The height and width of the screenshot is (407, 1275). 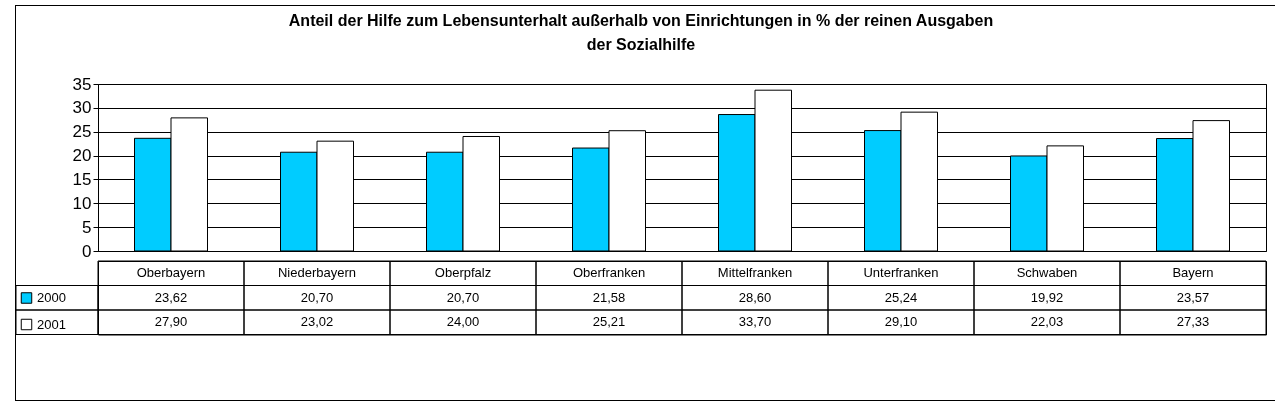 What do you see at coordinates (82, 156) in the screenshot?
I see `y-tick-label: 20` at bounding box center [82, 156].